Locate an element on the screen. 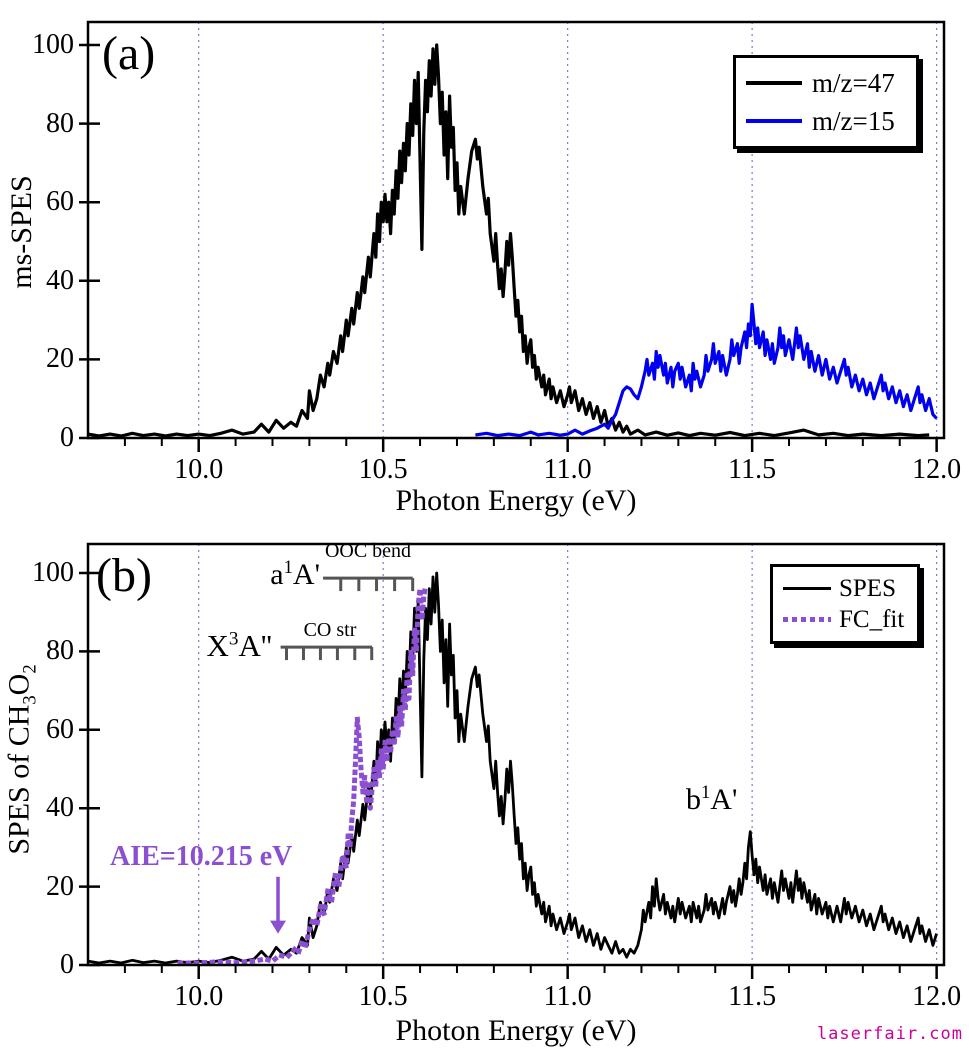  legend-row-fcfit: FC_fit is located at coordinates (845, 619).